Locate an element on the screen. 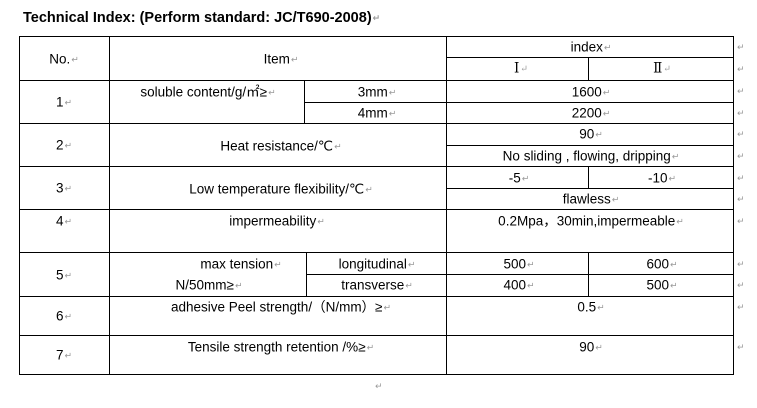 The width and height of the screenshot is (757, 408). row-1-sub-3mm: 3mm↵ is located at coordinates (377, 92).